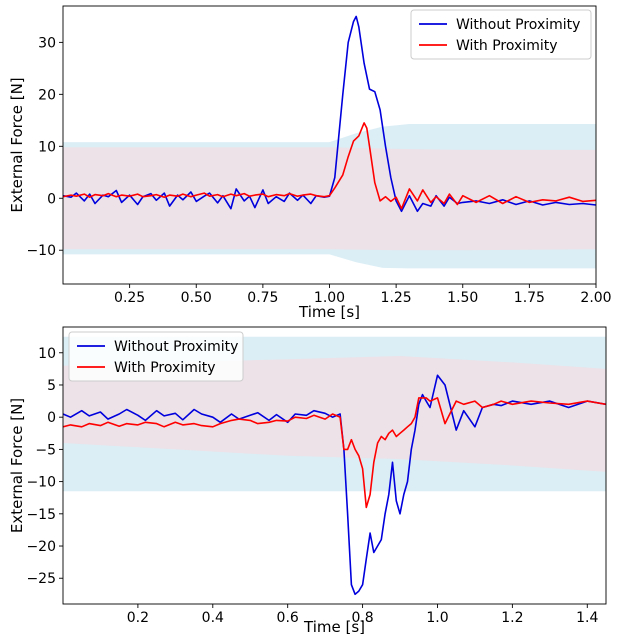 Image resolution: width=621 pixels, height=636 pixels. Describe the element at coordinates (17, 465) in the screenshot. I see `chart-2-y-axis-label: External Force [N]` at that location.